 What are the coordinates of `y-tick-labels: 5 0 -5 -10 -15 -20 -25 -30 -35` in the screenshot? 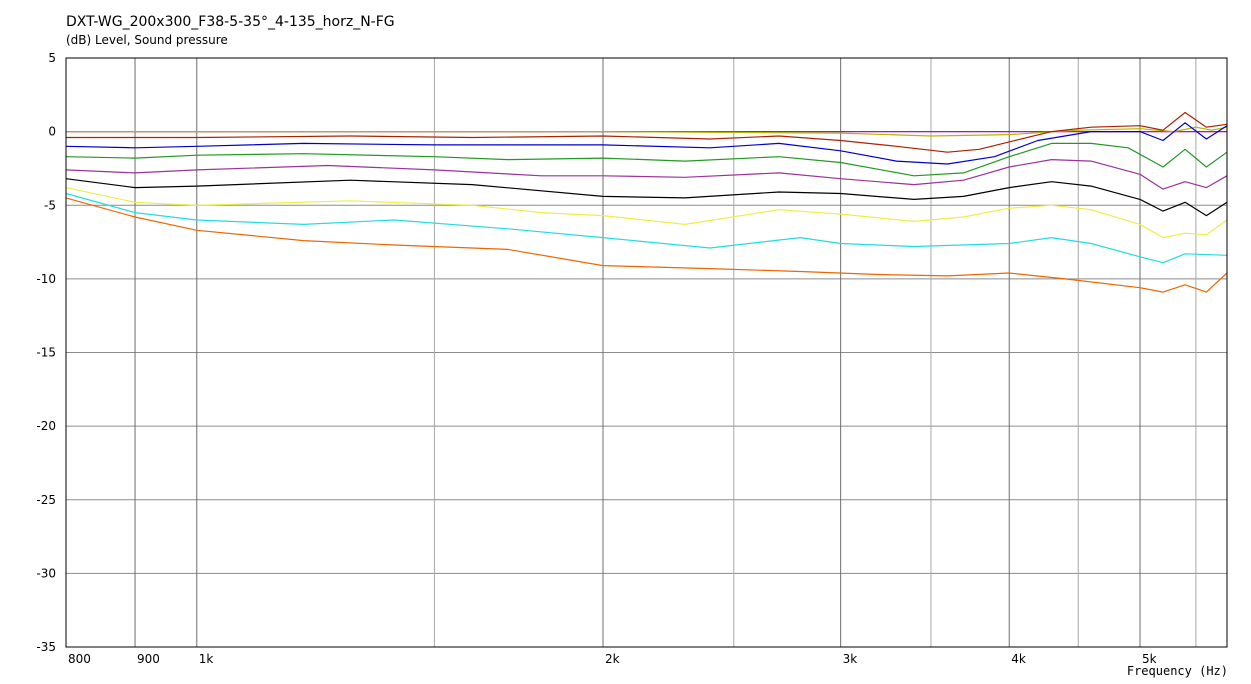 It's located at (46, 352).